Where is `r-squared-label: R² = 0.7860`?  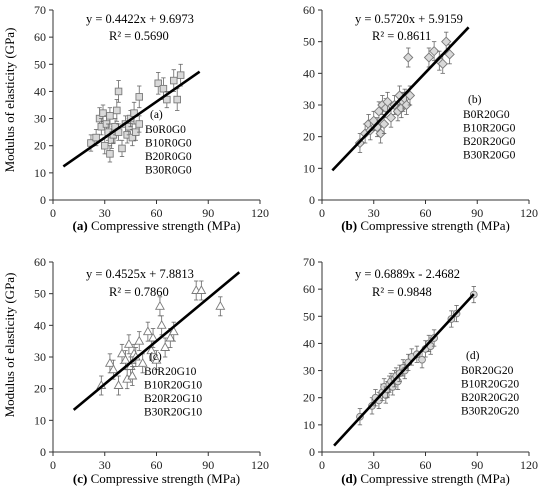
r-squared-label: R² = 0.7860 is located at coordinates (139, 292).